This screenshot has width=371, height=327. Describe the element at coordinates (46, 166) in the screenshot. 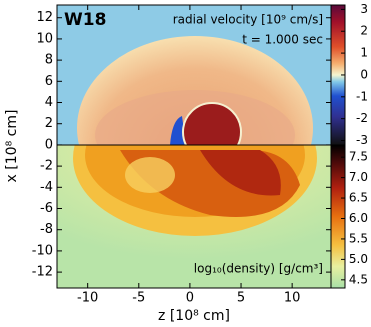

I see `y-tick-label: -2` at that location.